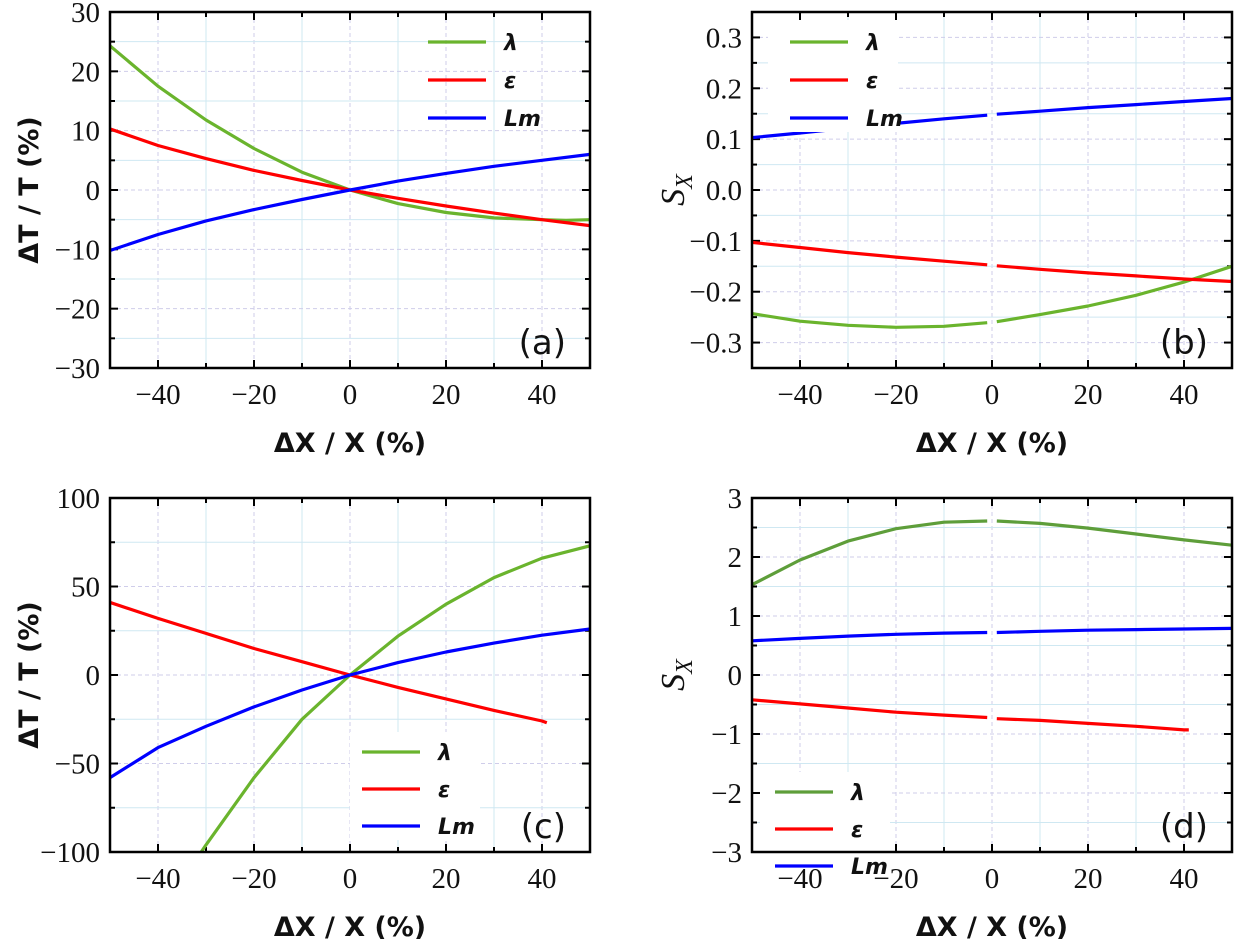  What do you see at coordinates (726, 853) in the screenshot?
I see `y-tick-label: −3` at bounding box center [726, 853].